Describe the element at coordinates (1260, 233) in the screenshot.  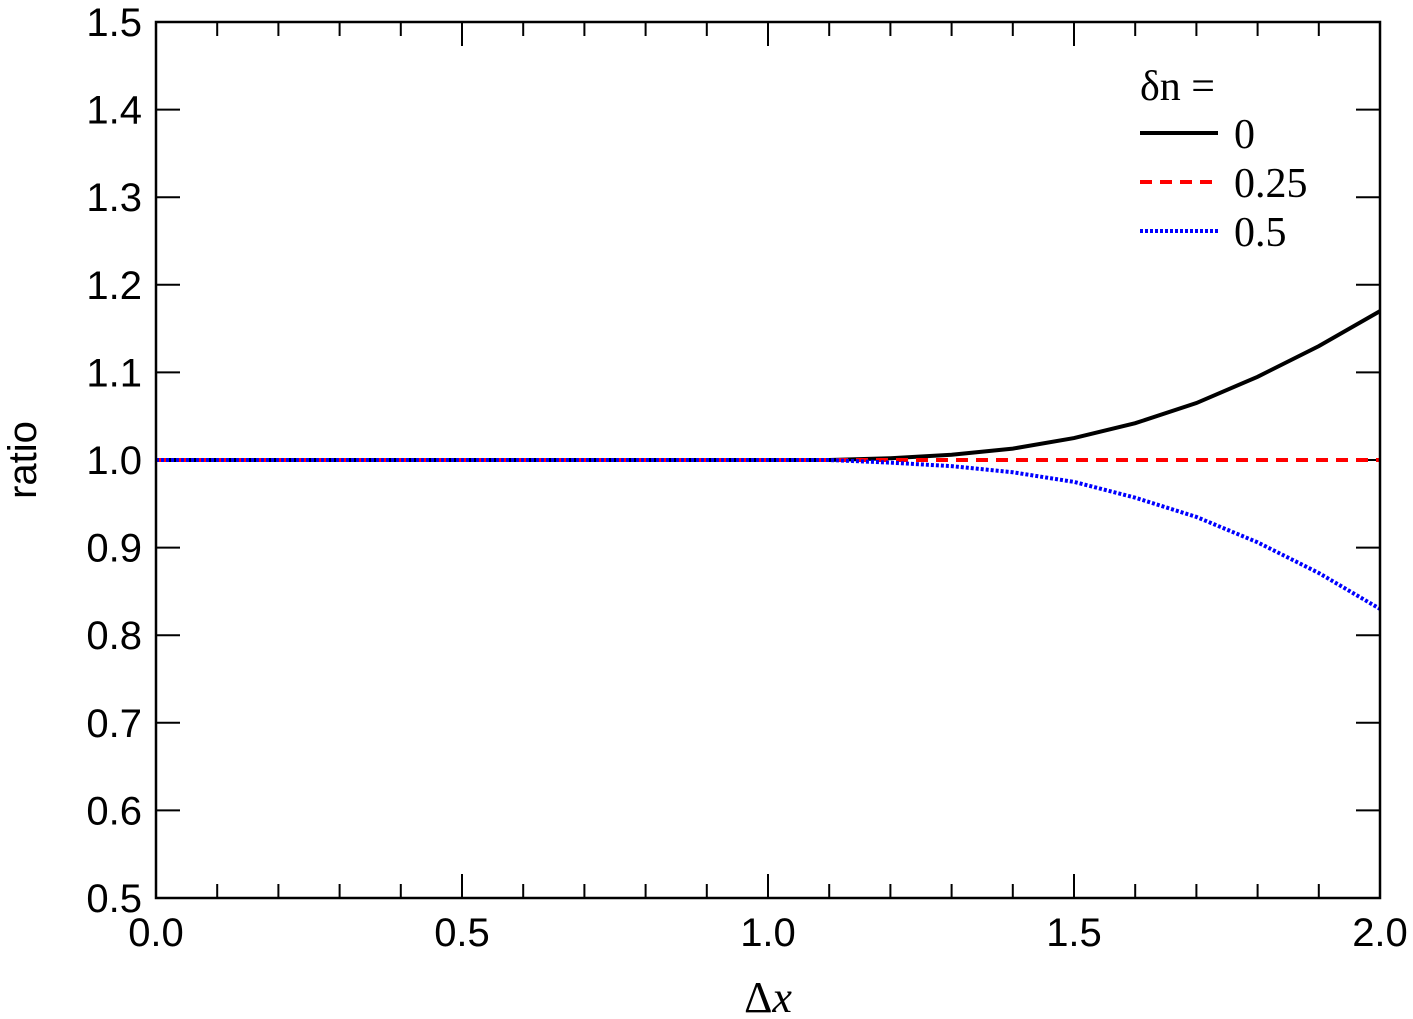
I see `legend-label: 0.5` at that location.